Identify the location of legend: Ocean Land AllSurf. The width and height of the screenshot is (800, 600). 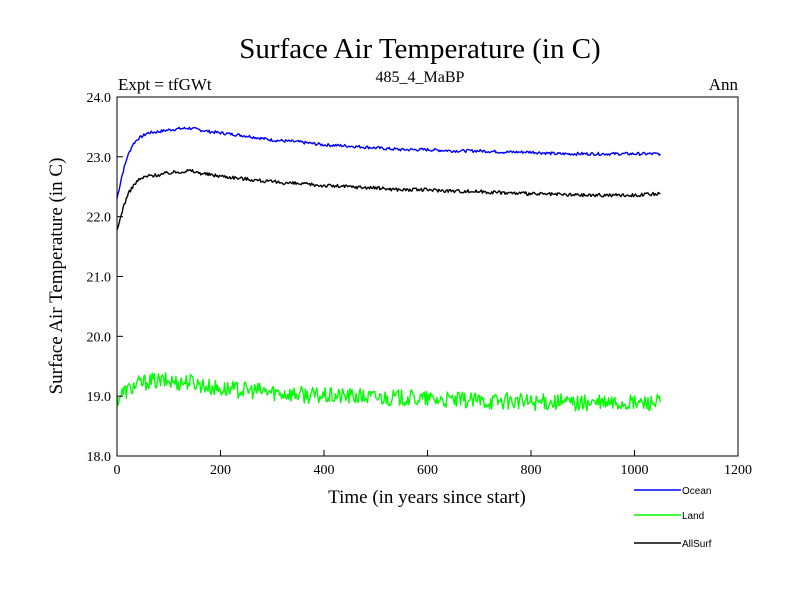
(673, 518).